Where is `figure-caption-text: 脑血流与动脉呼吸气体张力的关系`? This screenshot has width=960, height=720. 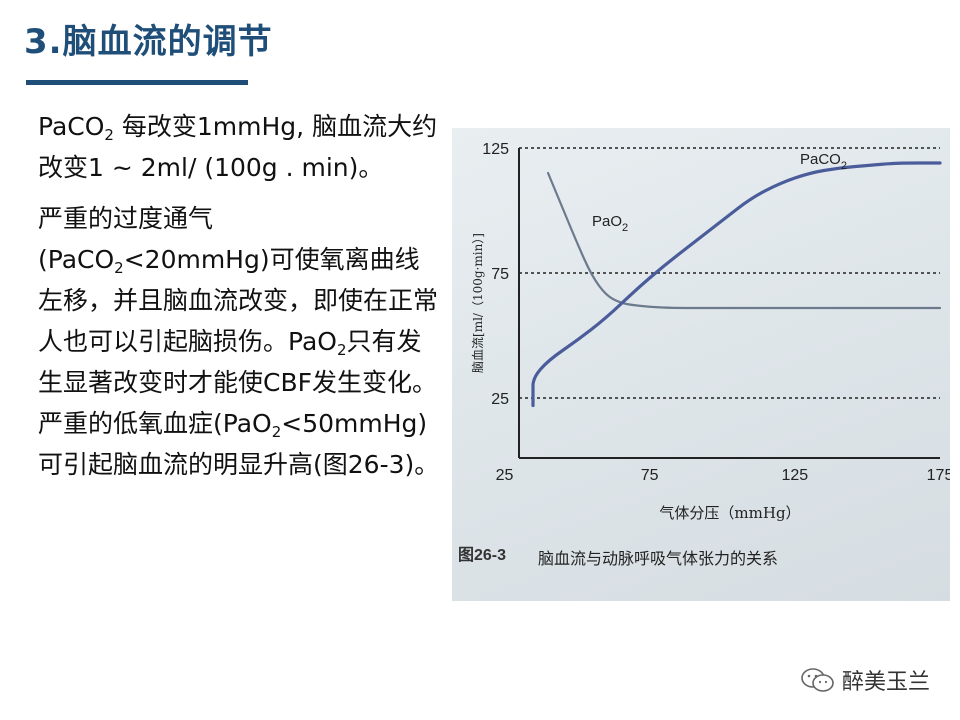 figure-caption-text: 脑血流与动脉呼吸气体张力的关系 is located at coordinates (658, 558).